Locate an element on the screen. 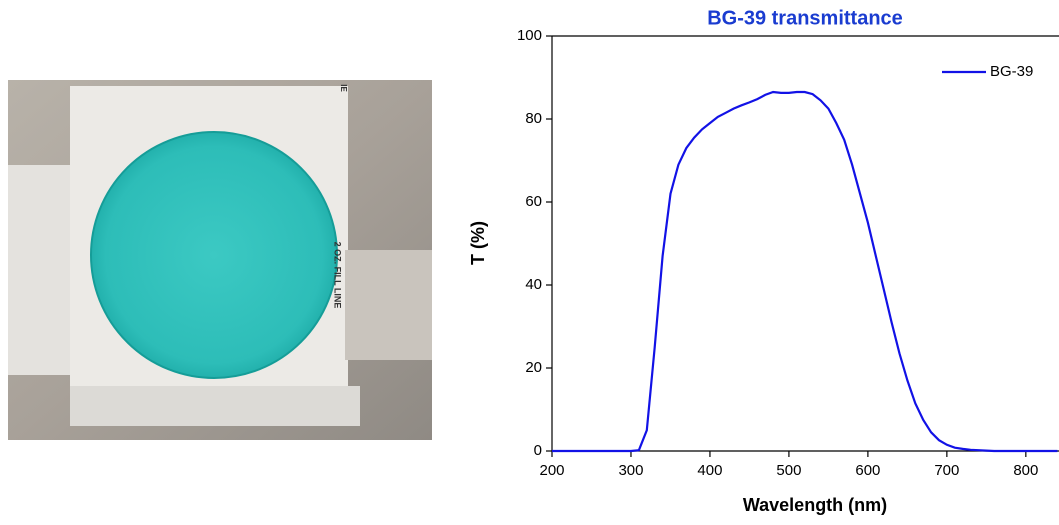 The width and height of the screenshot is (1059, 525). y-tick-label: 20 is located at coordinates (533, 367).